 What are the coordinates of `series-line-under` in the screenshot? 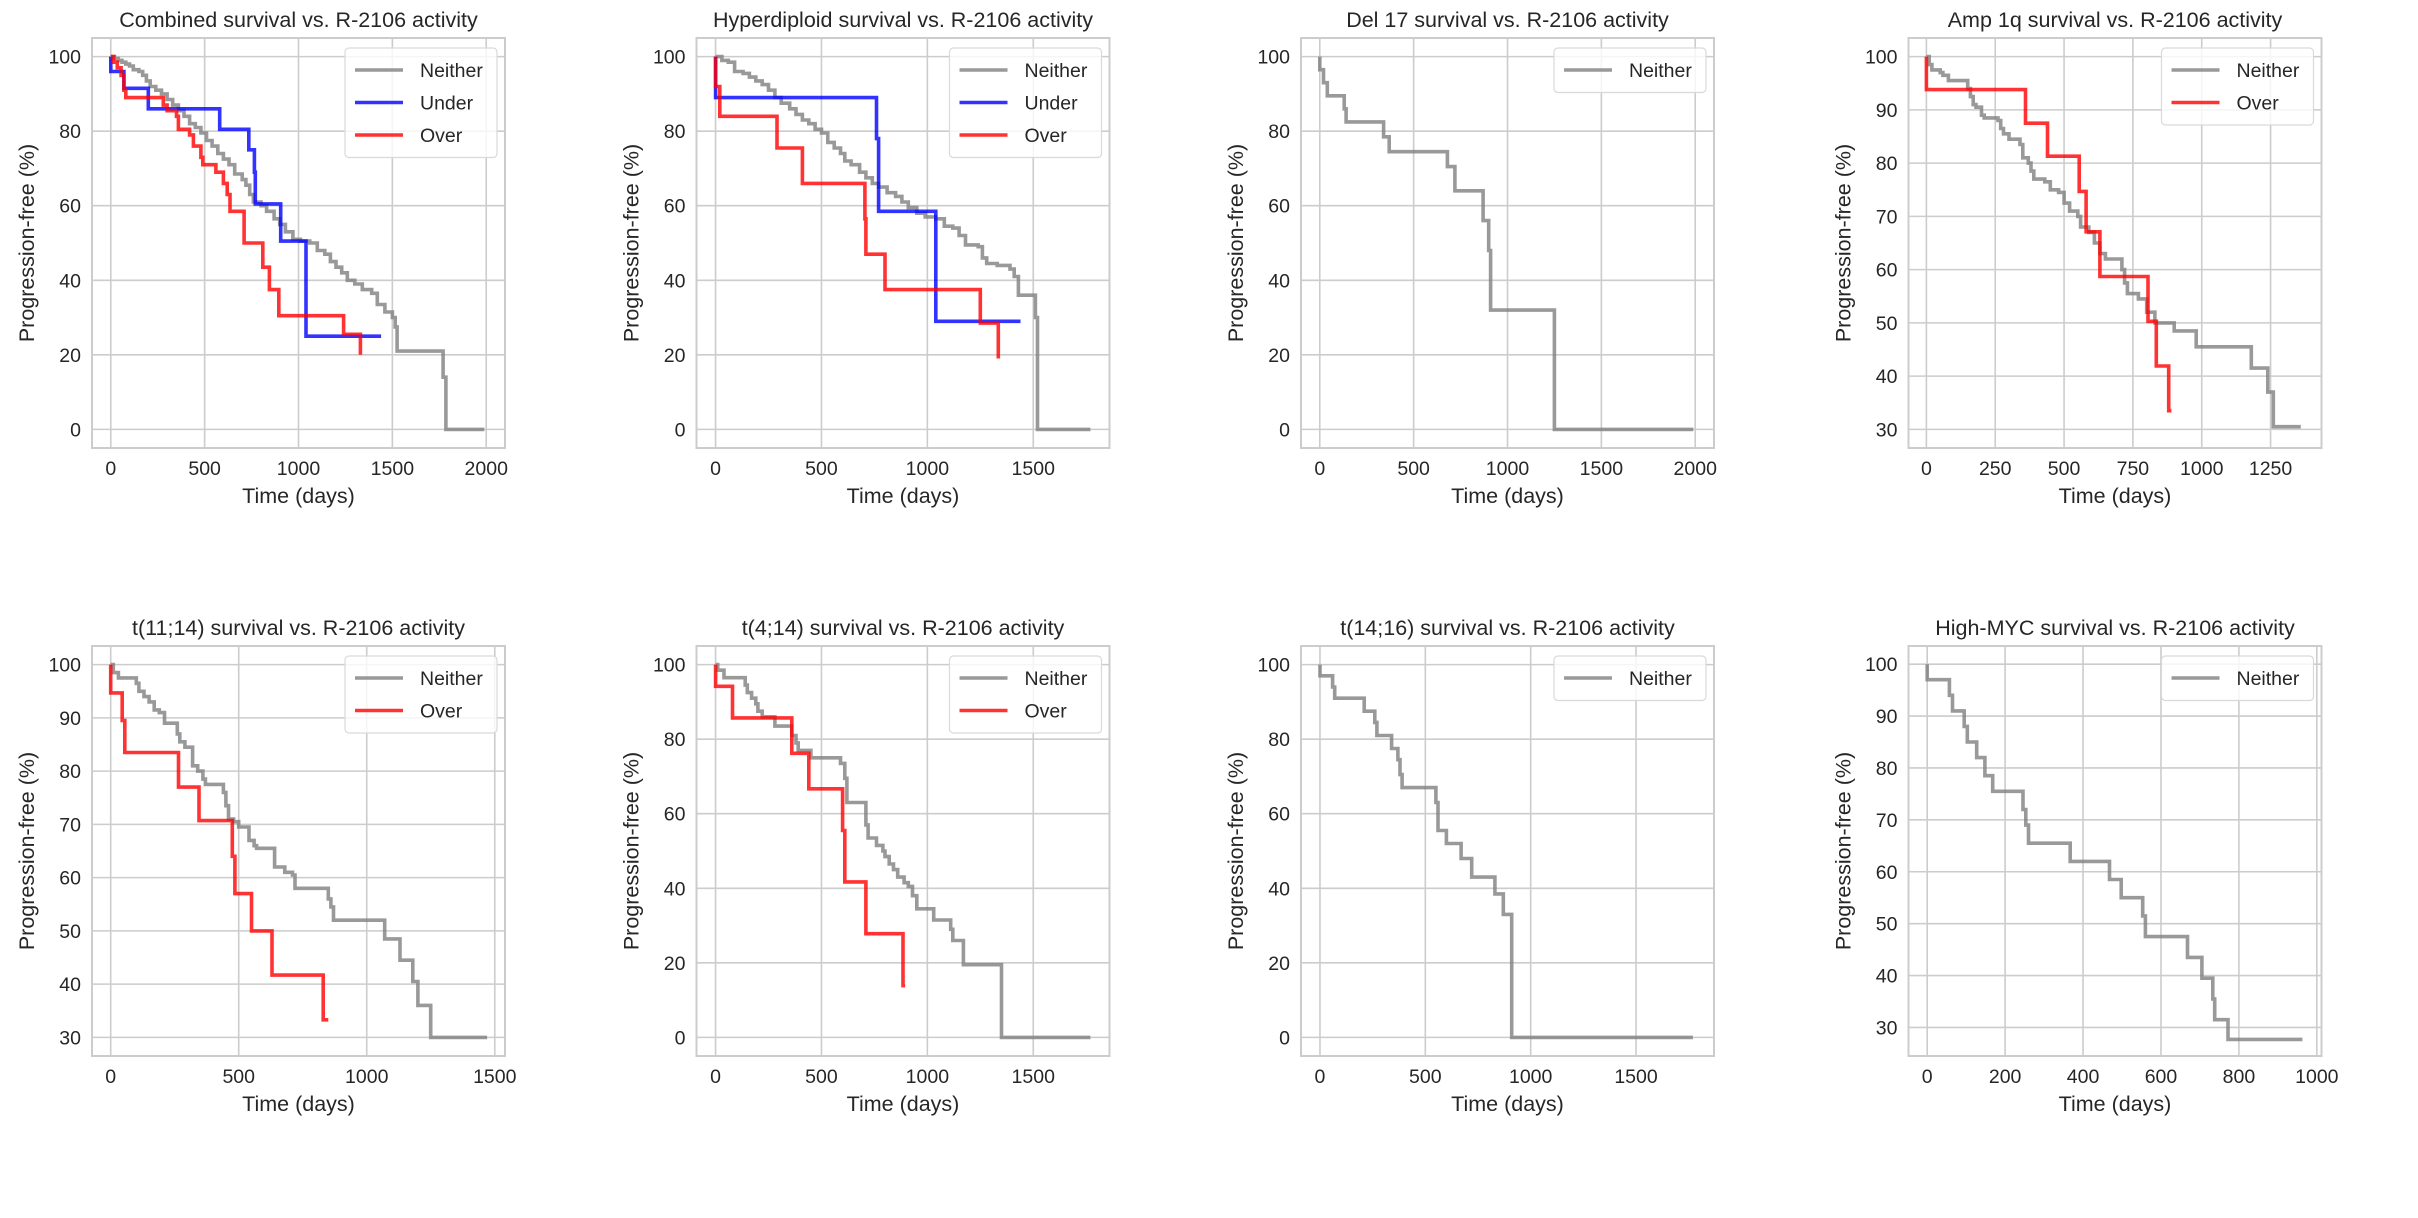 It's located at (867, 190).